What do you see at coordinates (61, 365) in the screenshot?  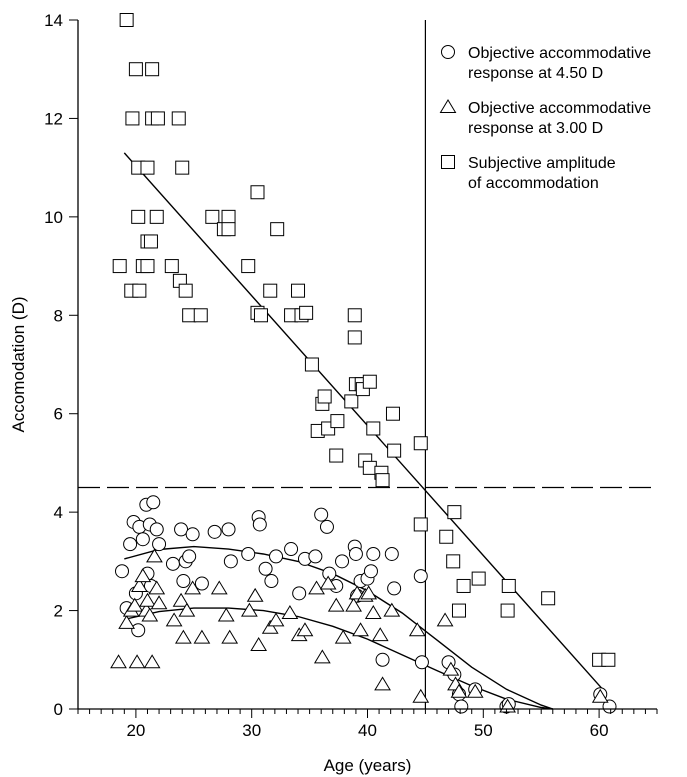 I see `y-axis-ticks: 0 2 4 6 8 10 12 14` at bounding box center [61, 365].